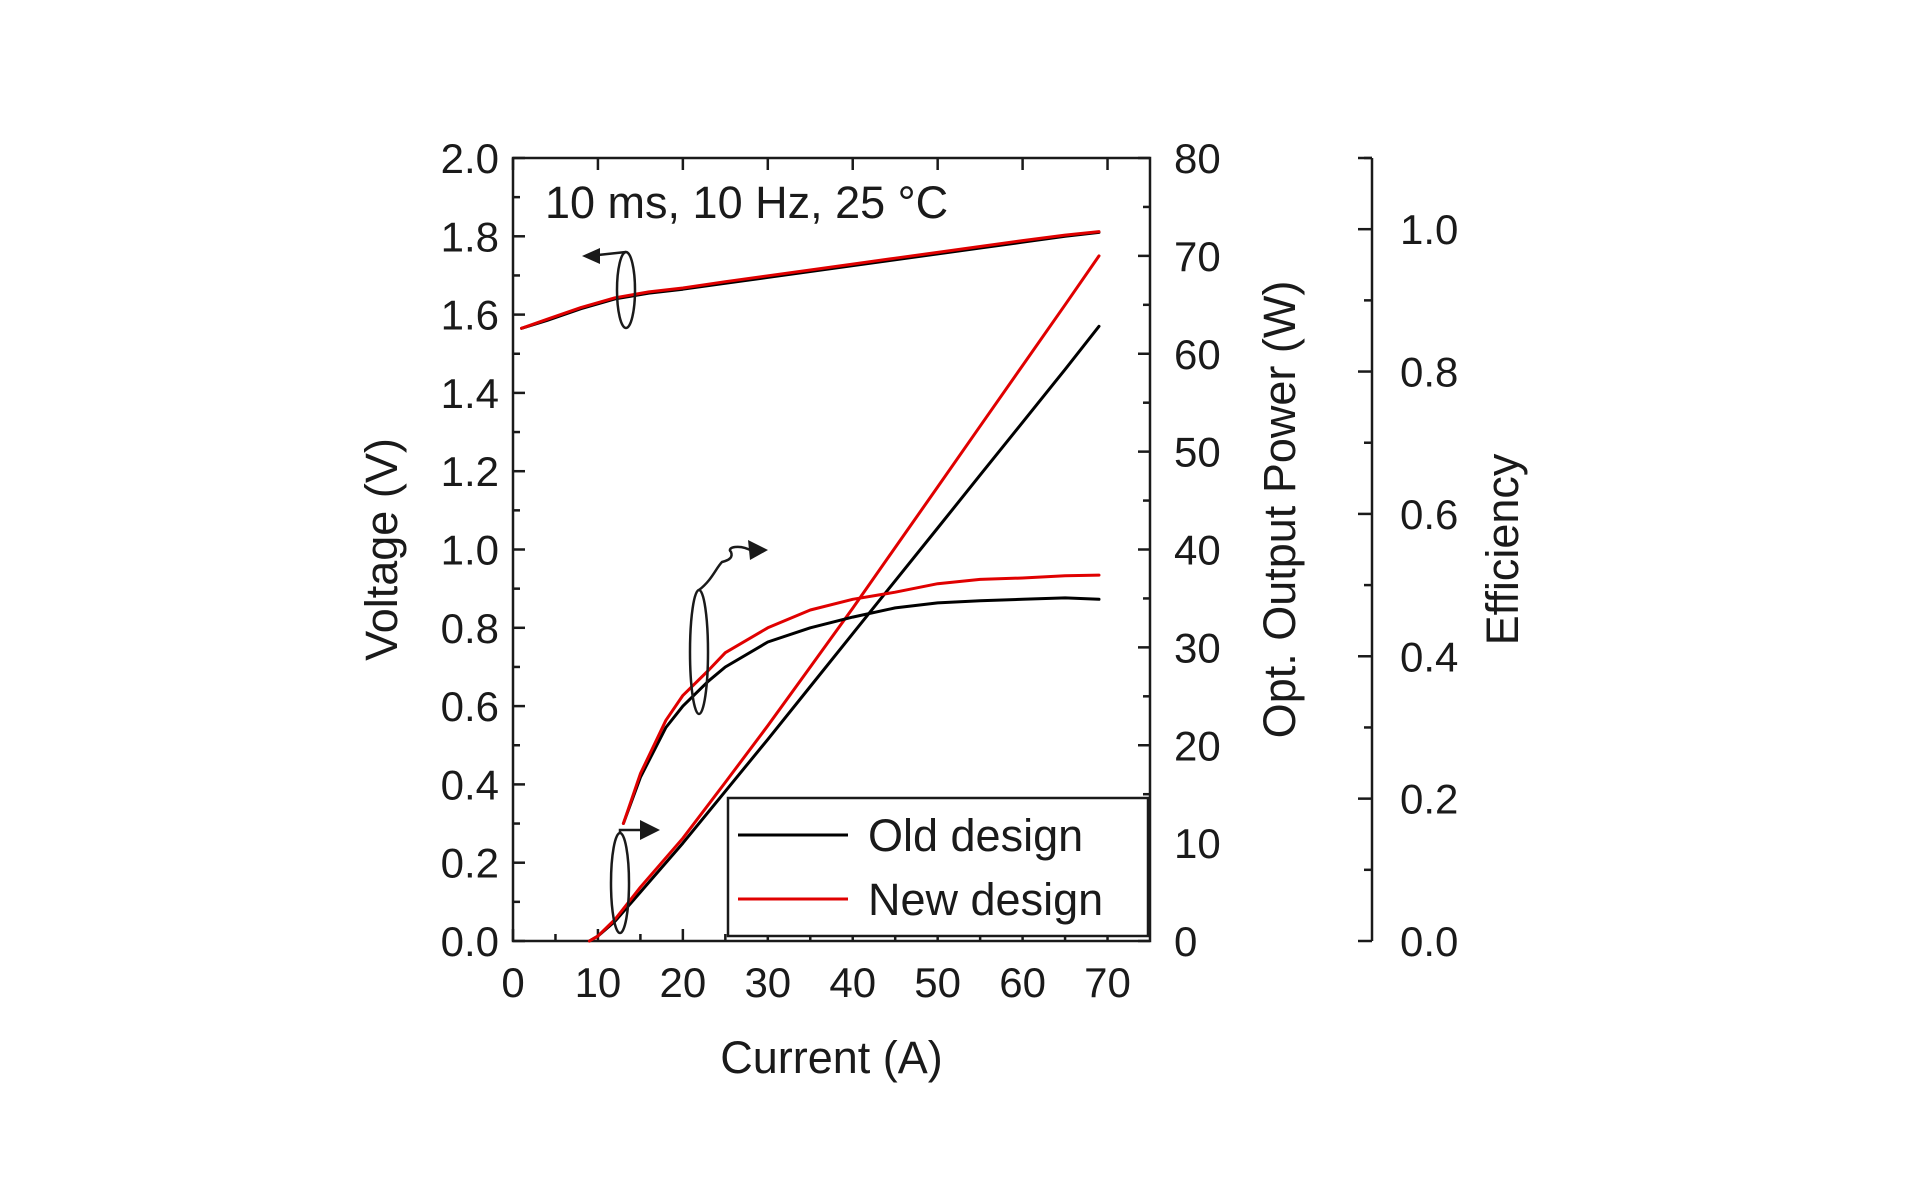 The width and height of the screenshot is (1920, 1200). I want to click on x-tick-label: 20, so click(683, 982).